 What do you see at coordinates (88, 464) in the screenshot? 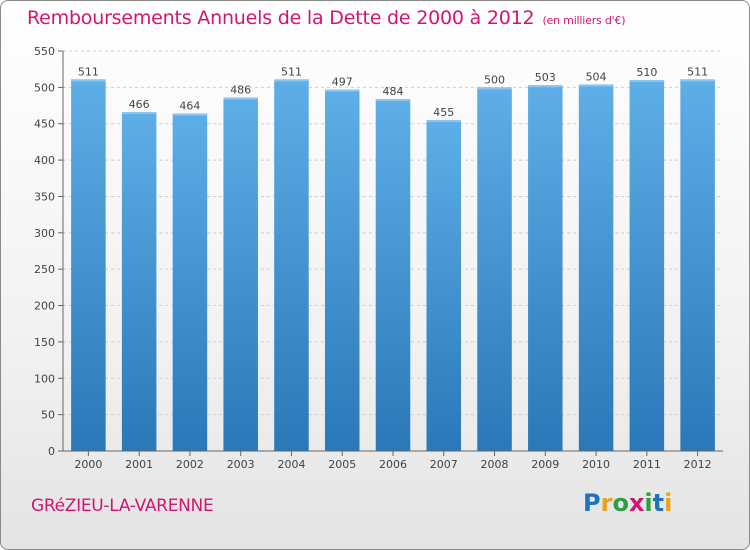
I see `x-tick-label: 2000` at bounding box center [88, 464].